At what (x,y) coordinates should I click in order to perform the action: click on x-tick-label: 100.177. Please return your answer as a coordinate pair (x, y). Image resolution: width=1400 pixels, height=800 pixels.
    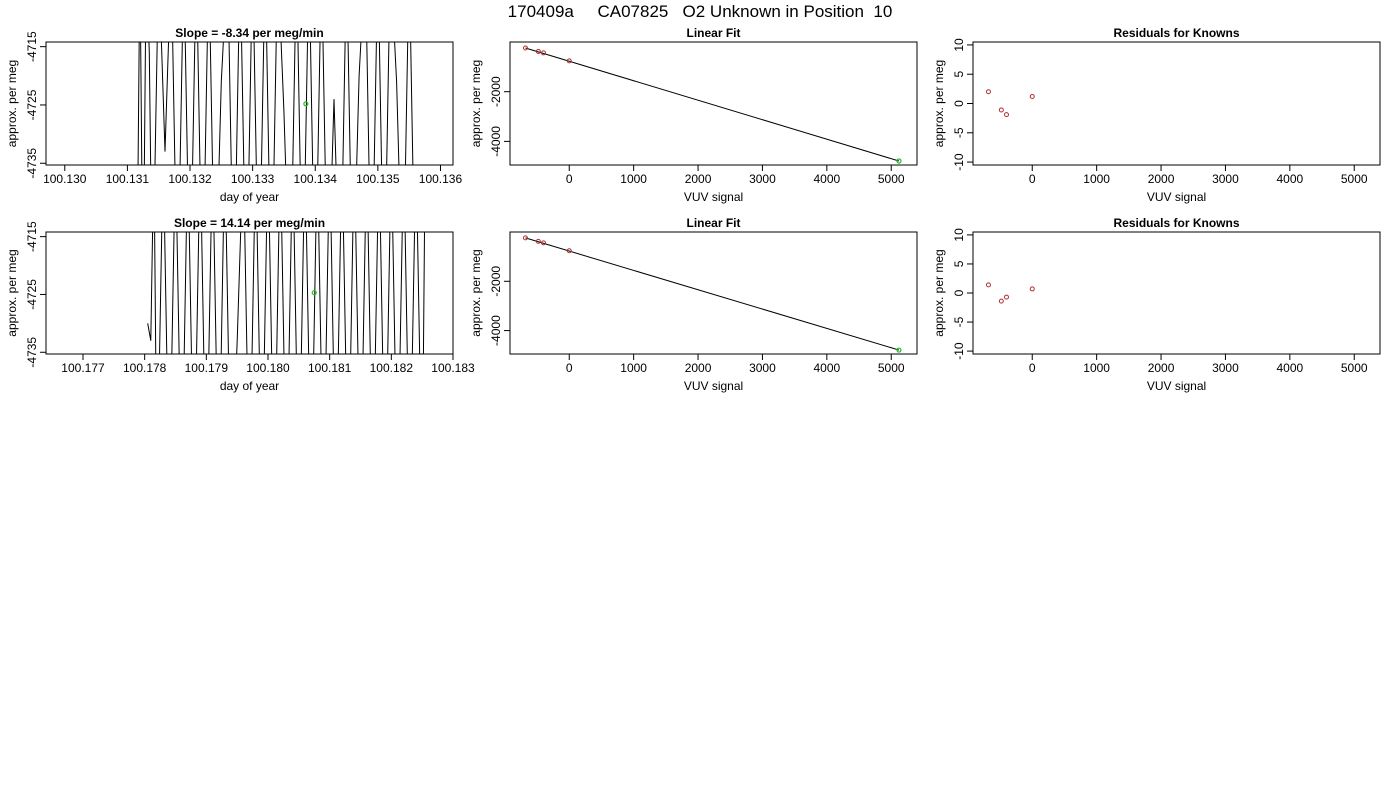
    Looking at the image, I should click on (83, 368).